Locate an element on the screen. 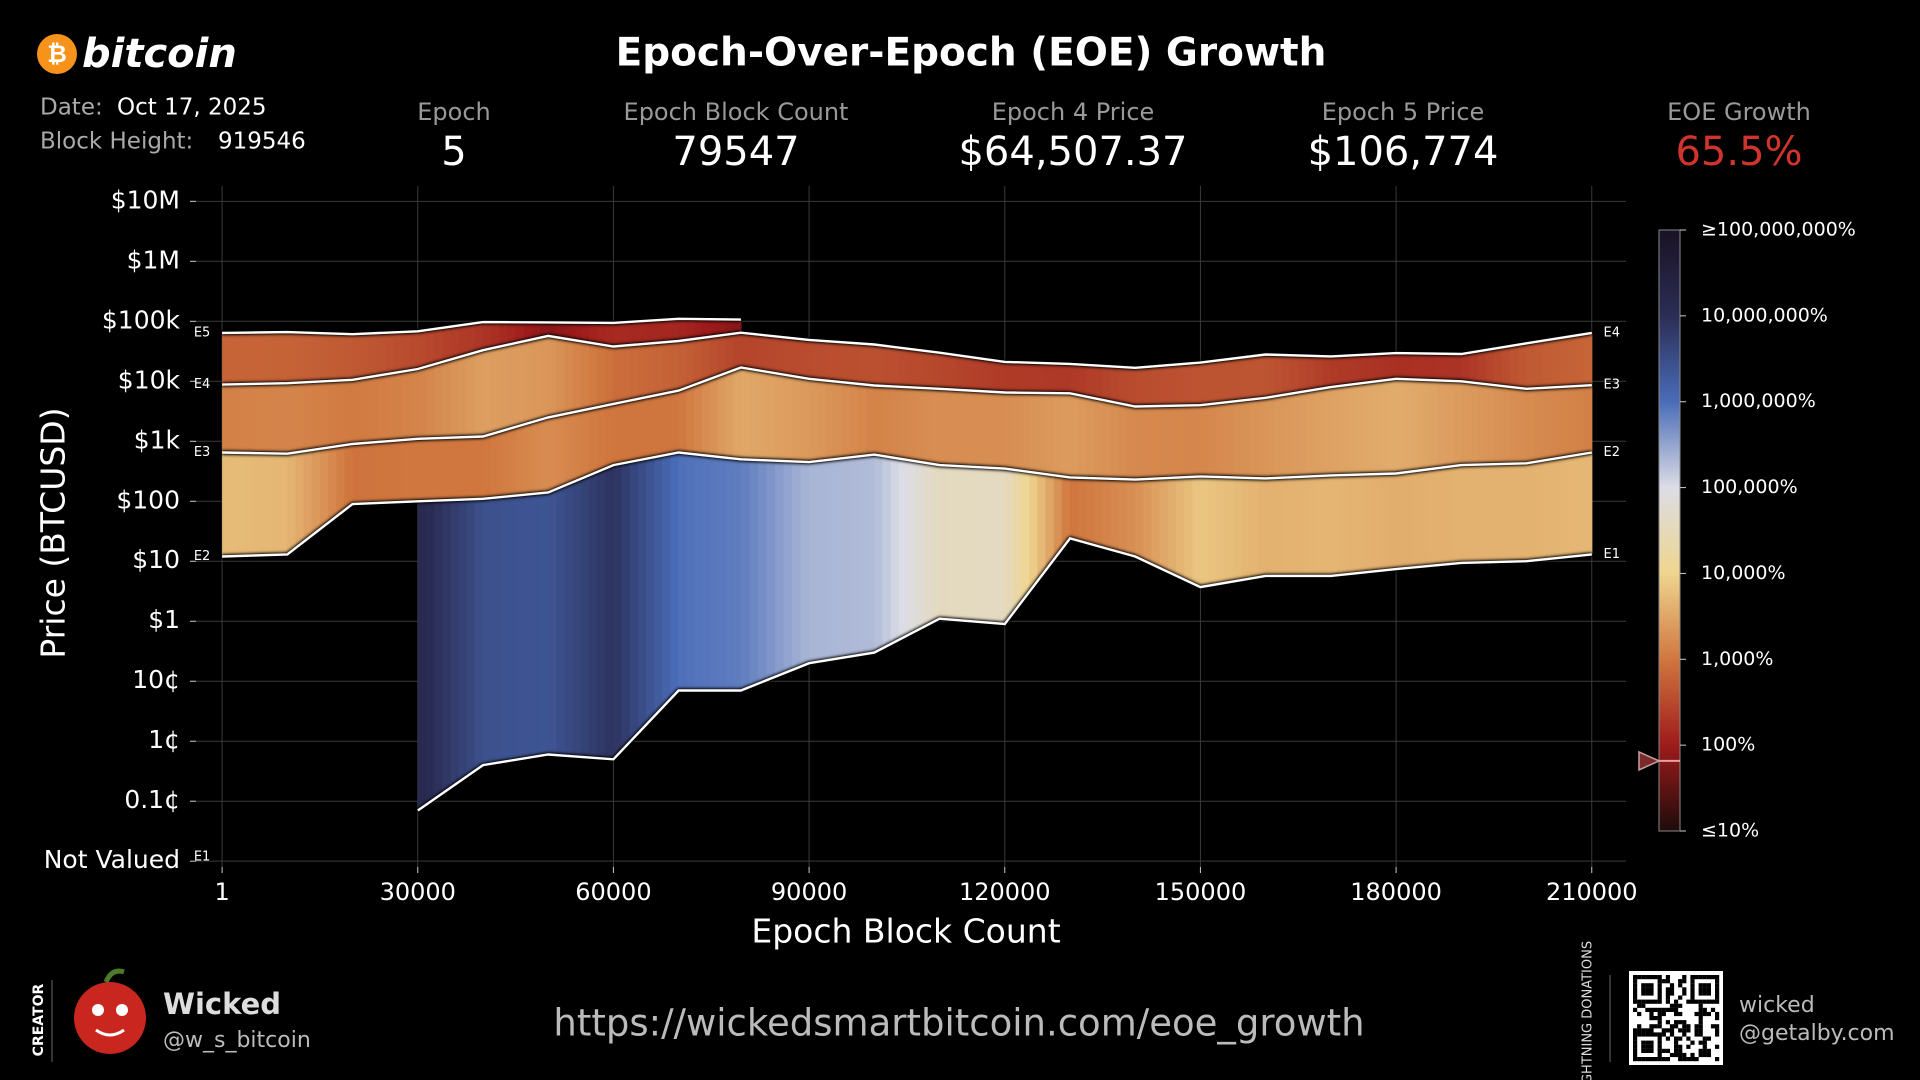  y-tick-label: $1 is located at coordinates (164, 619).